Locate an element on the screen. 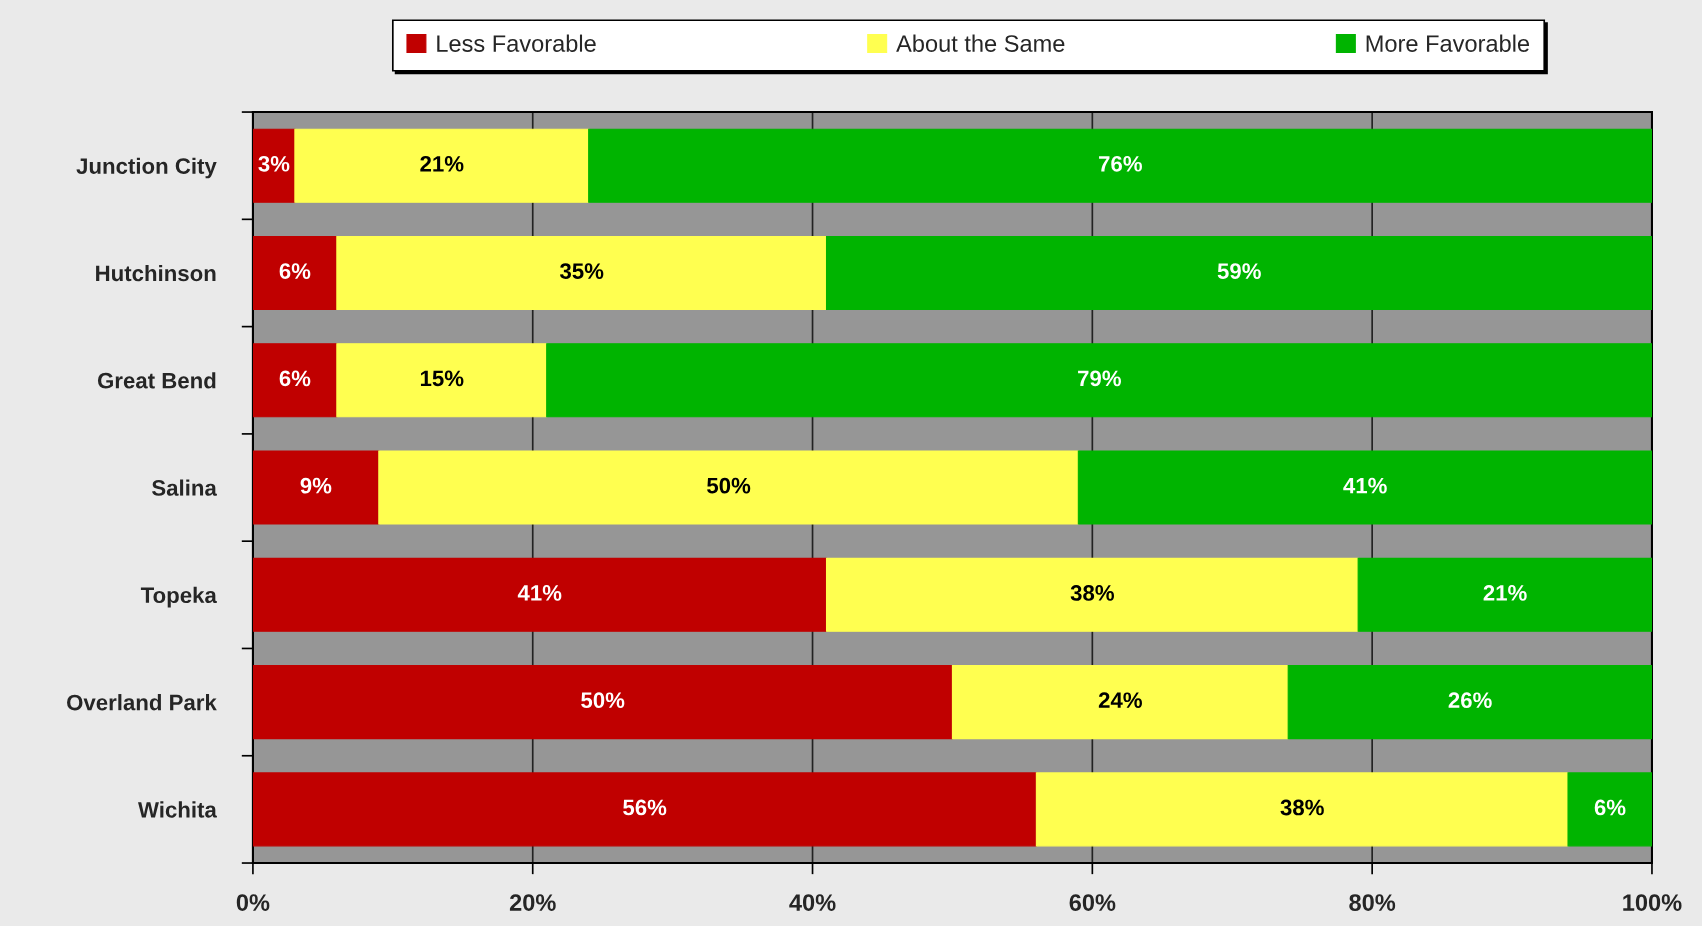 This screenshot has height=926, width=1702. data-label: 35% is located at coordinates (581, 271).